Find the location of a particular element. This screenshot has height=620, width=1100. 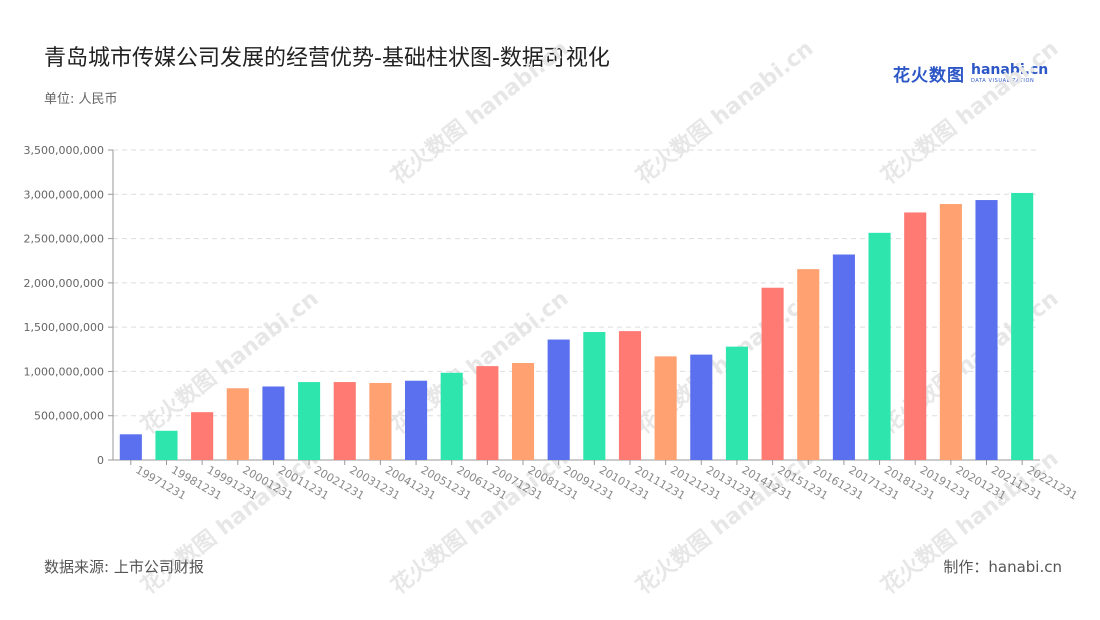

y-tick-label: 500,000,000 is located at coordinates (69, 416).